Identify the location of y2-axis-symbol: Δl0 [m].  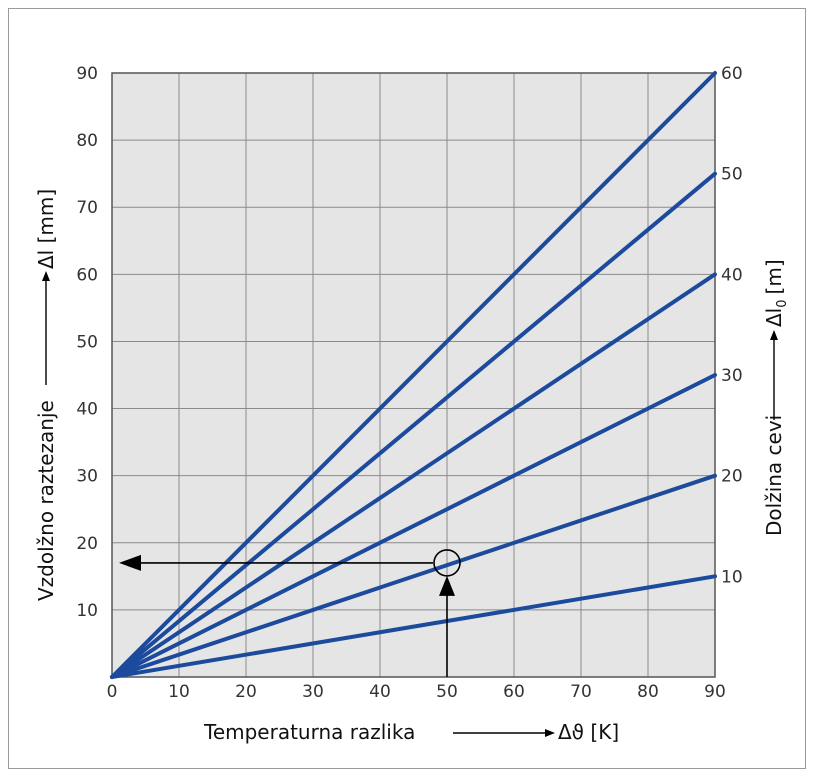
(776, 293).